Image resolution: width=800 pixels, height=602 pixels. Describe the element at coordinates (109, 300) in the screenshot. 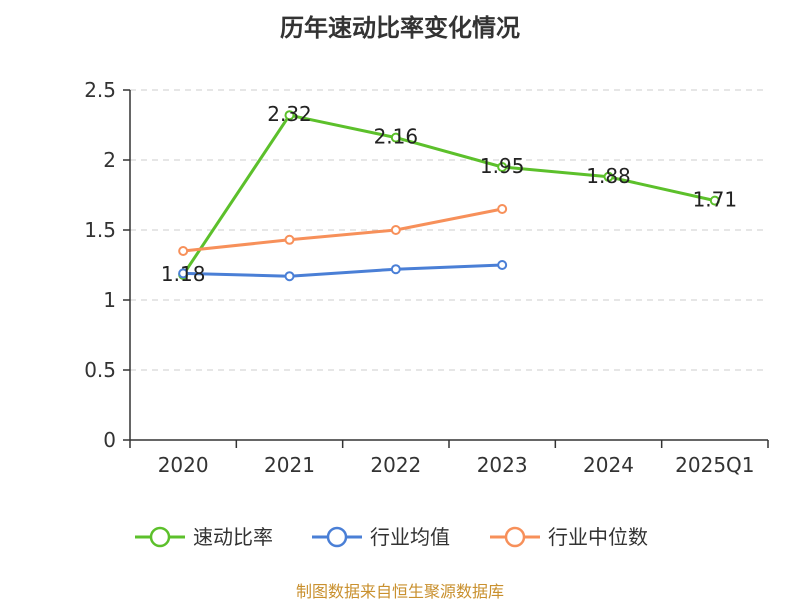

I see `y-tick-label: 1` at that location.